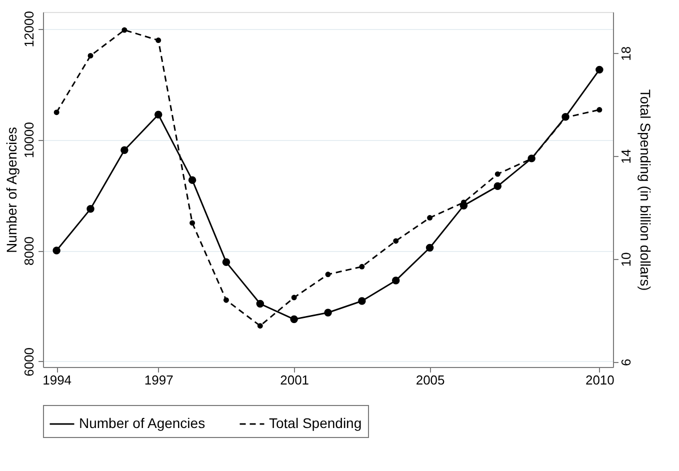  Describe the element at coordinates (57, 380) in the screenshot. I see `x-tick-label: 1994` at that location.